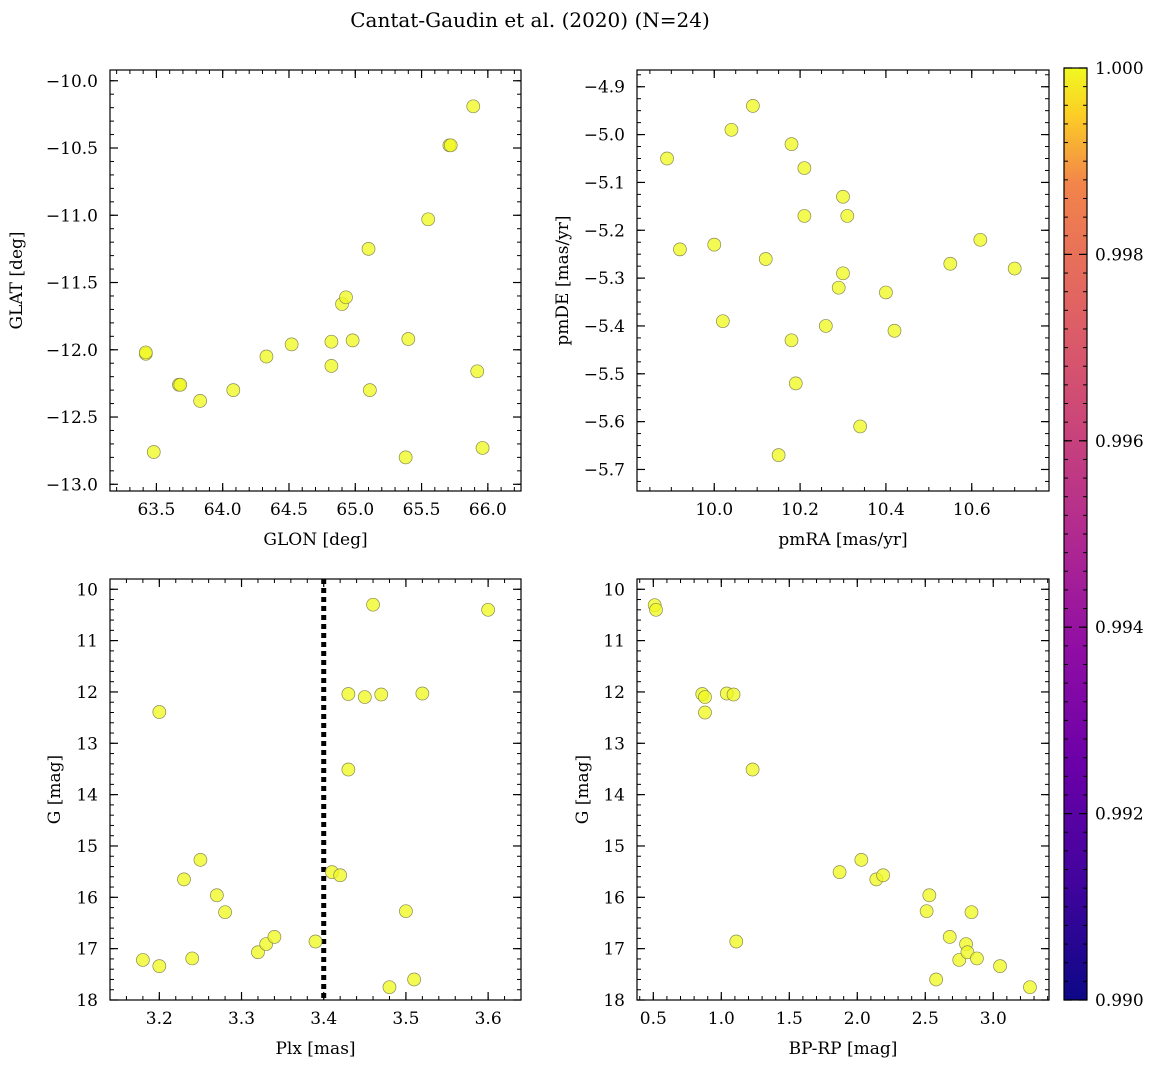 This screenshot has height=1072, width=1161. What do you see at coordinates (488, 1019) in the screenshot?
I see `x-tick-label: 3.6` at bounding box center [488, 1019].